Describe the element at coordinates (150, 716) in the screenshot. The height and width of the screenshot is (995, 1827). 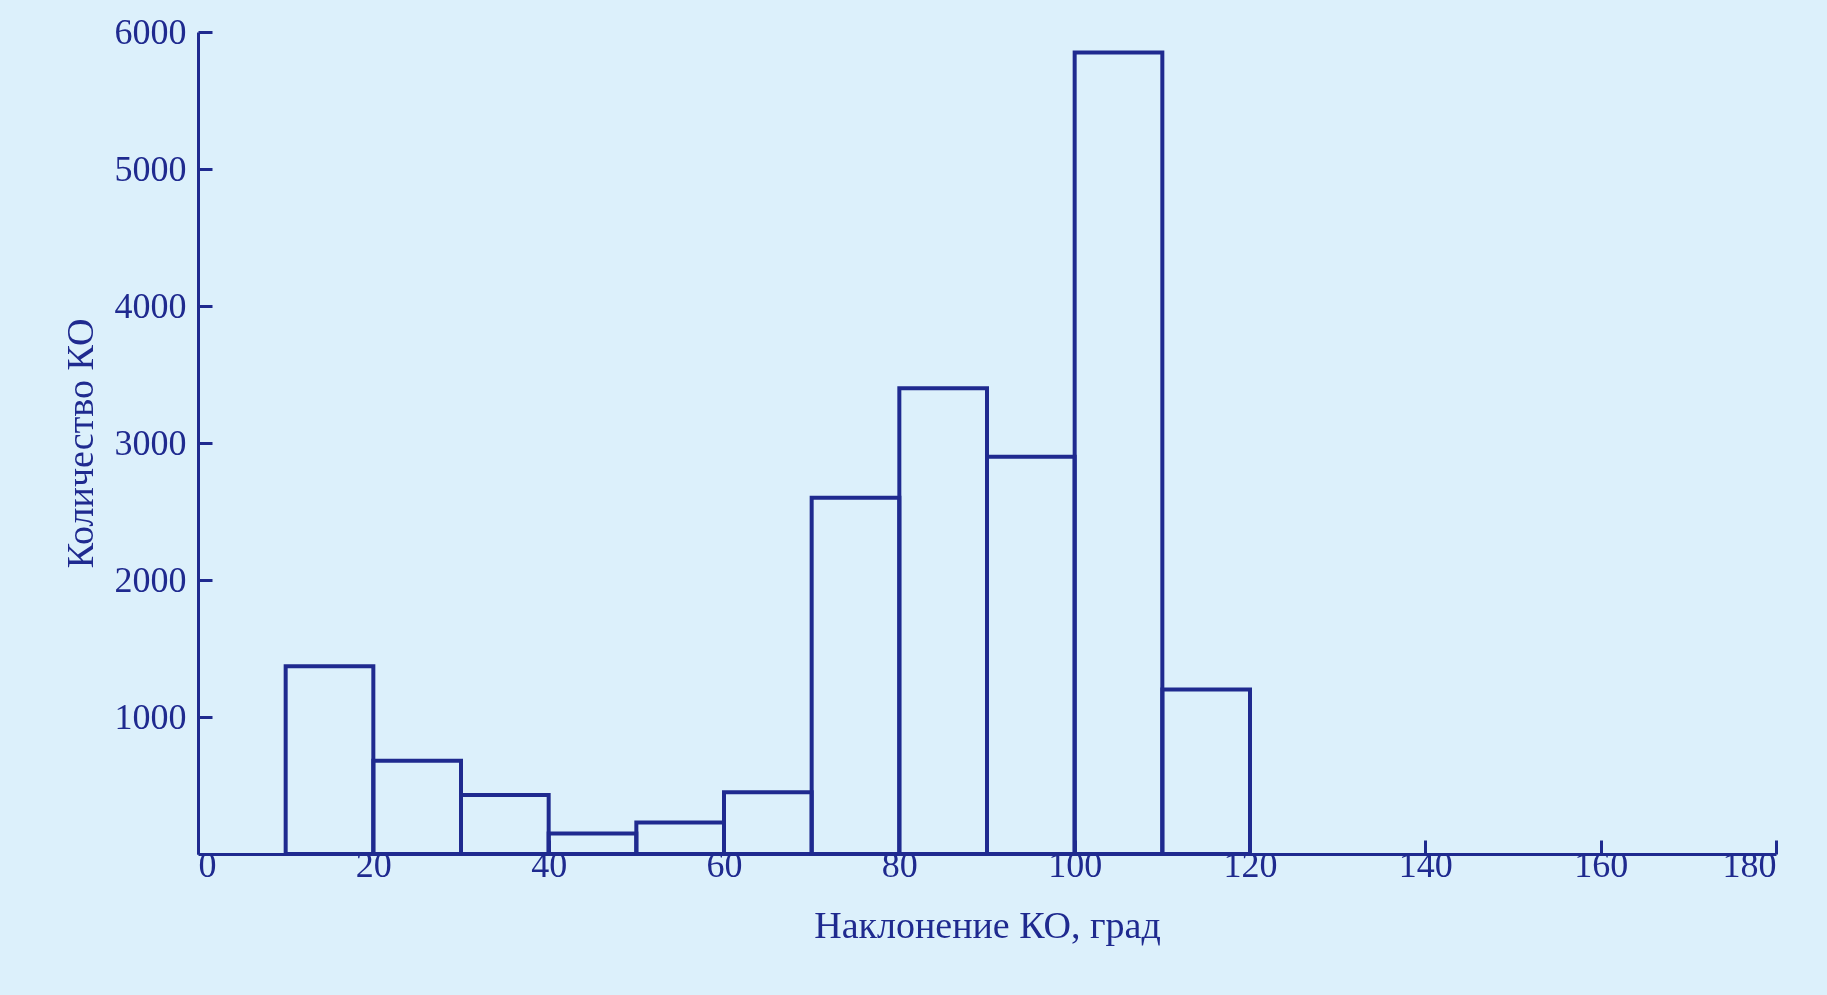
I see `y-tick-label: 1000` at that location.